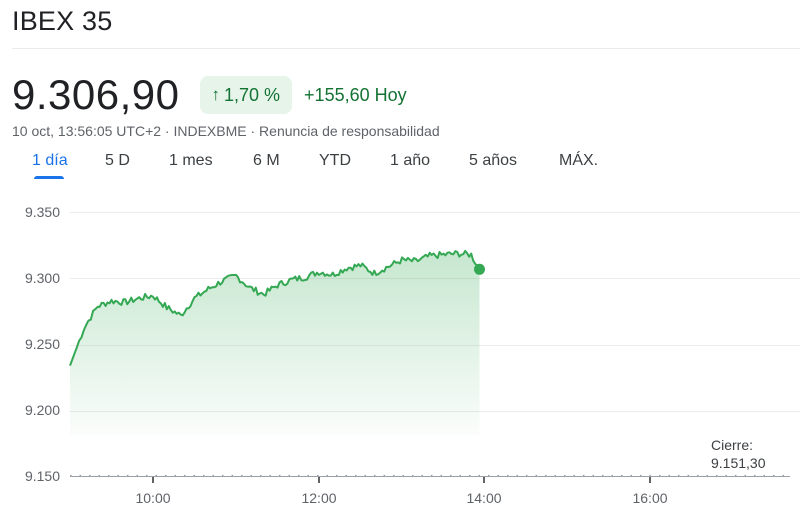 This screenshot has width=800, height=517. What do you see at coordinates (42, 344) in the screenshot?
I see `y-tick-label: 9.250` at bounding box center [42, 344].